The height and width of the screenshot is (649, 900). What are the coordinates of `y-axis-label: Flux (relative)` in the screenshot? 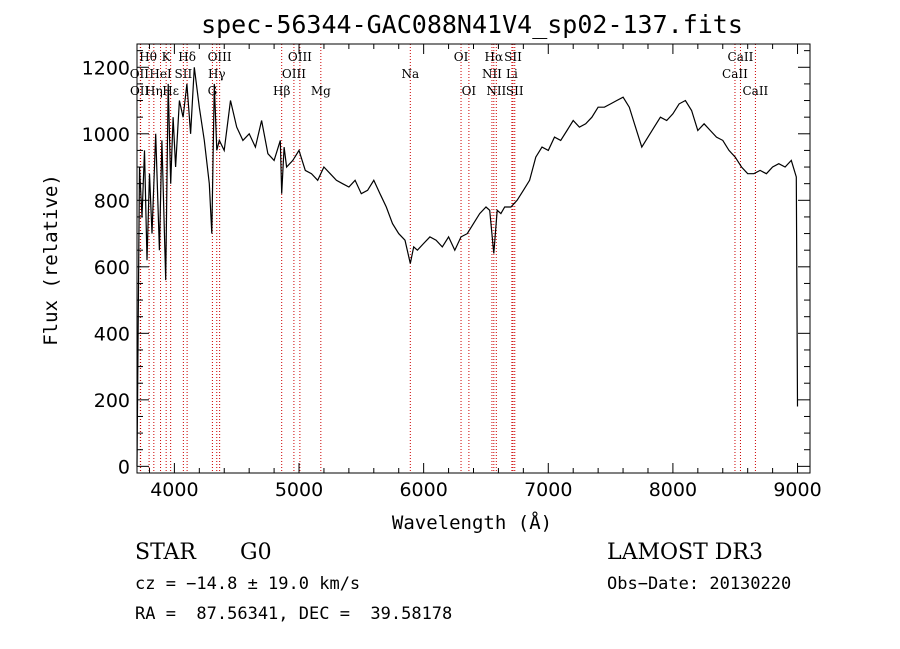 It's located at (51, 260).